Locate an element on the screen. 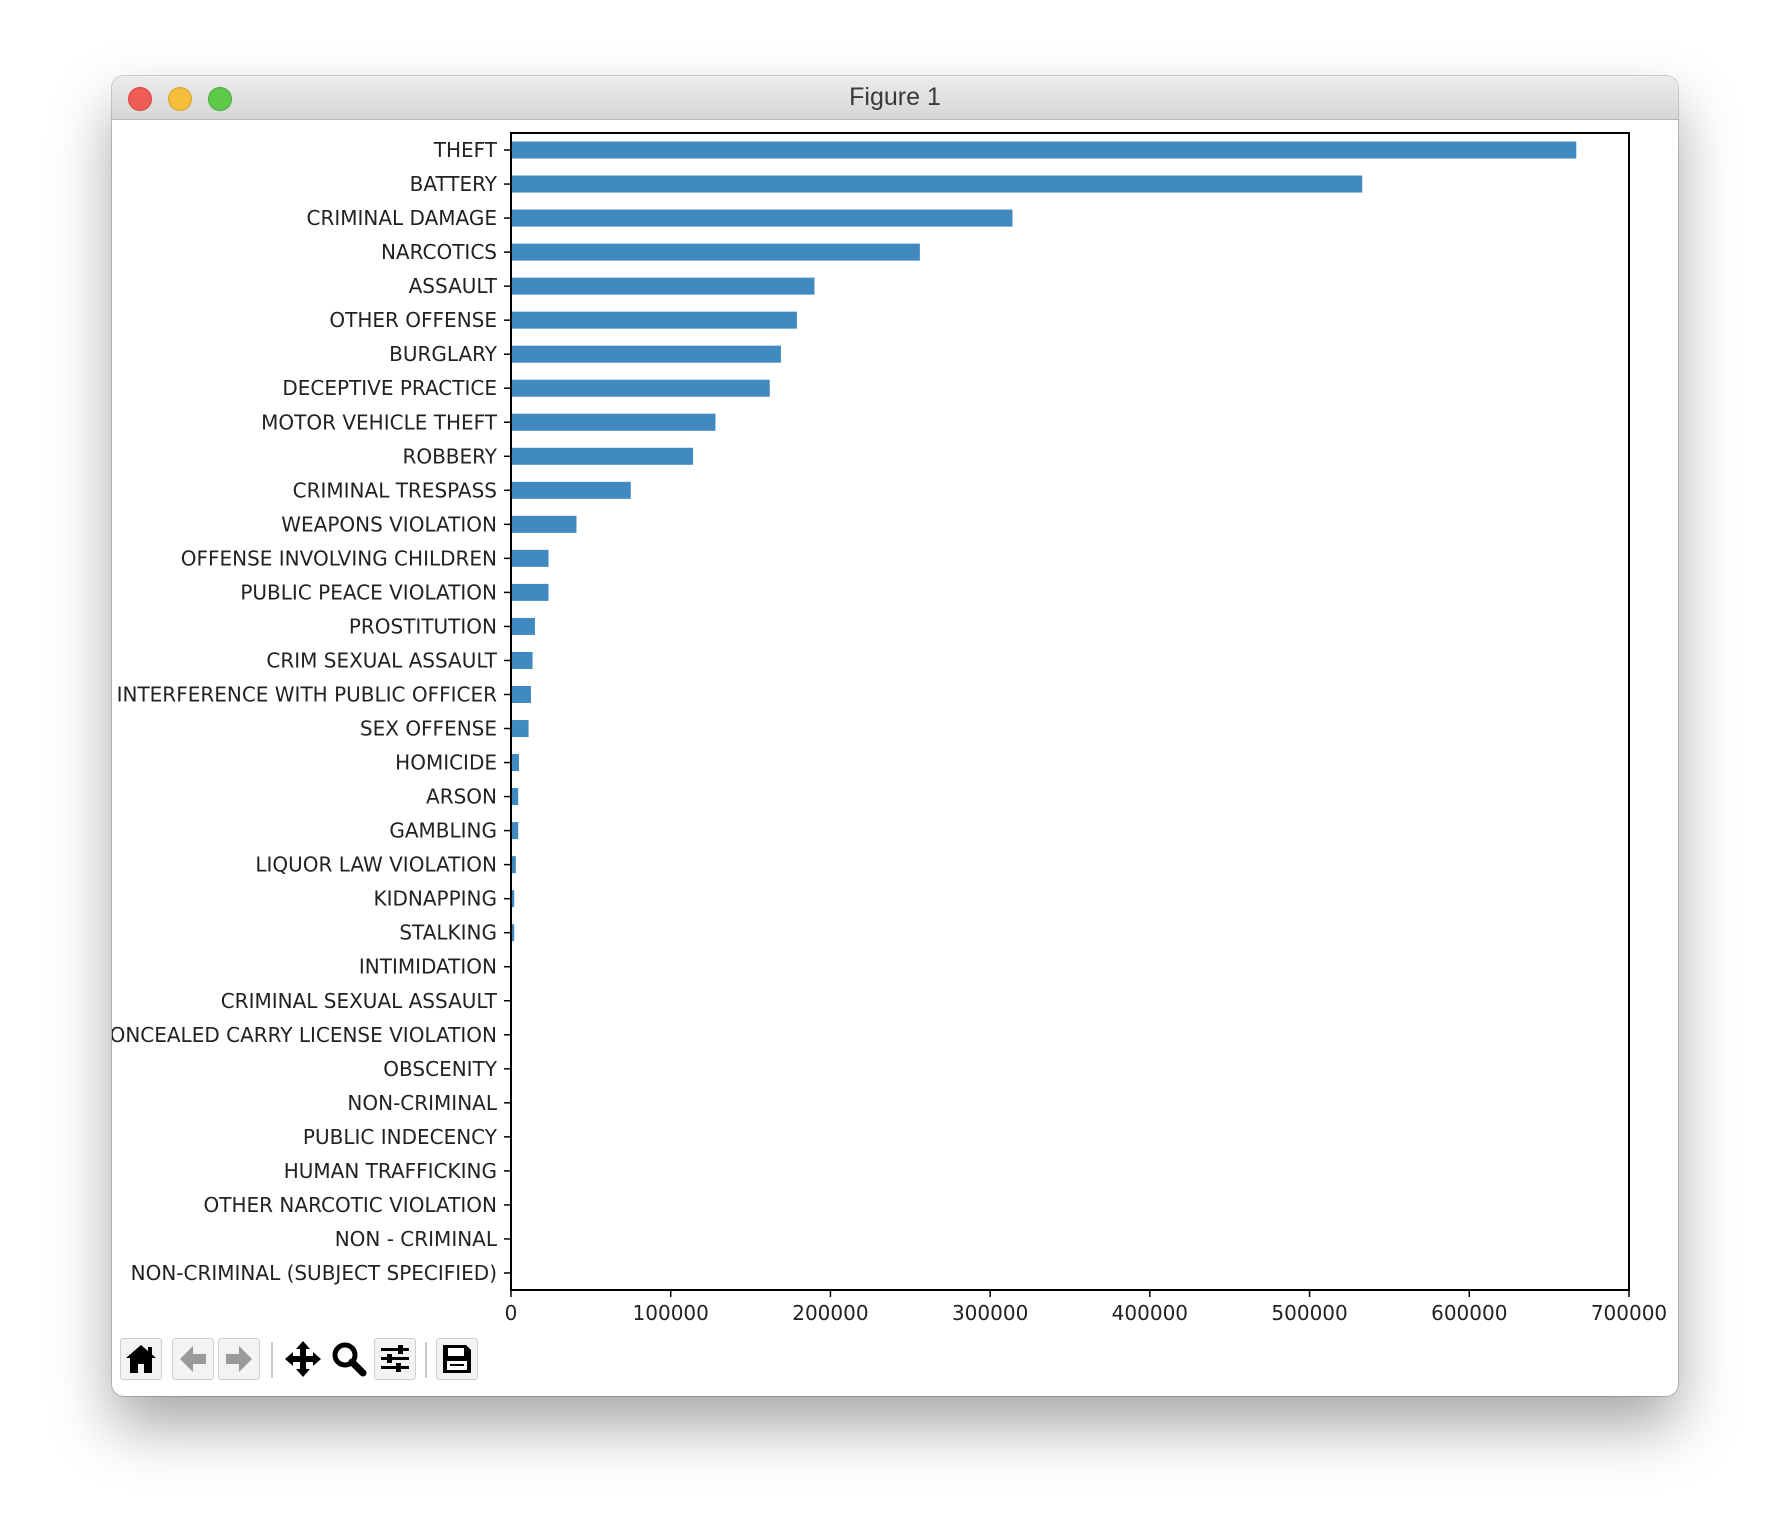 The height and width of the screenshot is (1540, 1784). minimize-button is located at coordinates (180, 99).